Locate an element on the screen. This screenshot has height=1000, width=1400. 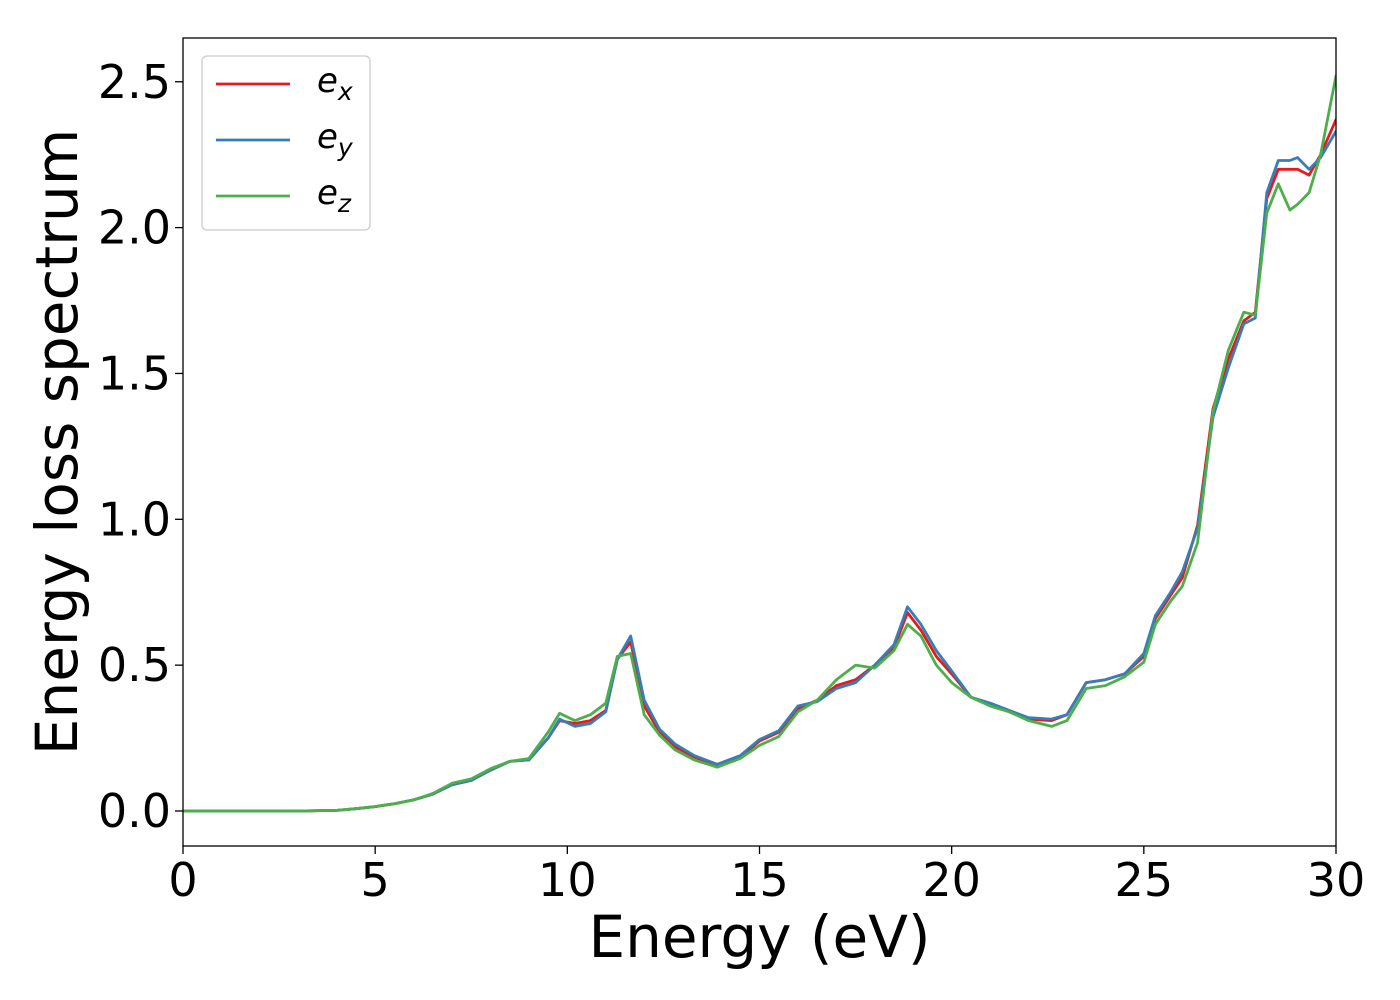
x-axis-ticks: 0 5 10 15 20 25 30 is located at coordinates (766, 876).